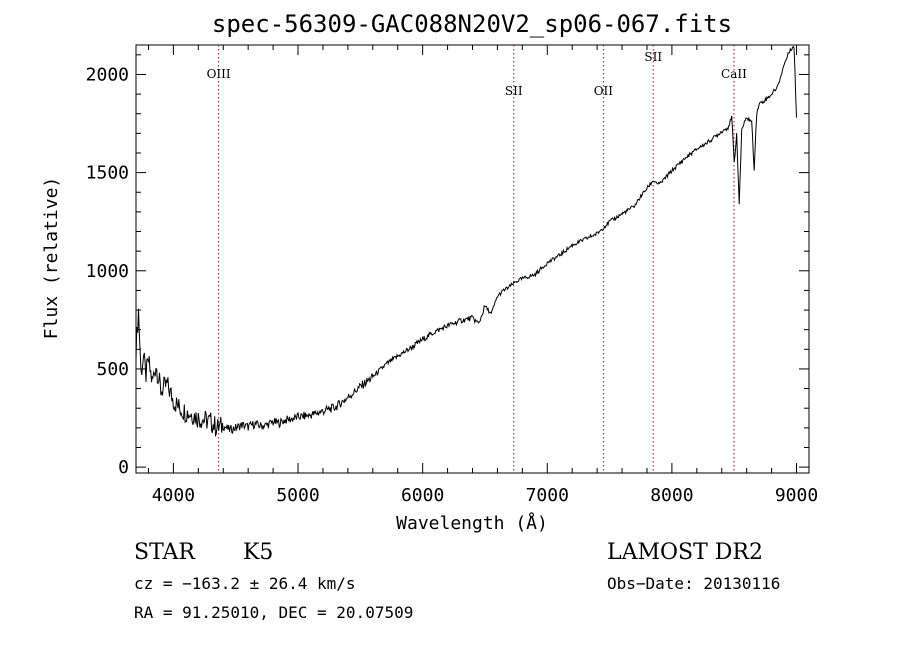  What do you see at coordinates (671, 495) in the screenshot?
I see `x-tick-label: 8000` at bounding box center [671, 495].